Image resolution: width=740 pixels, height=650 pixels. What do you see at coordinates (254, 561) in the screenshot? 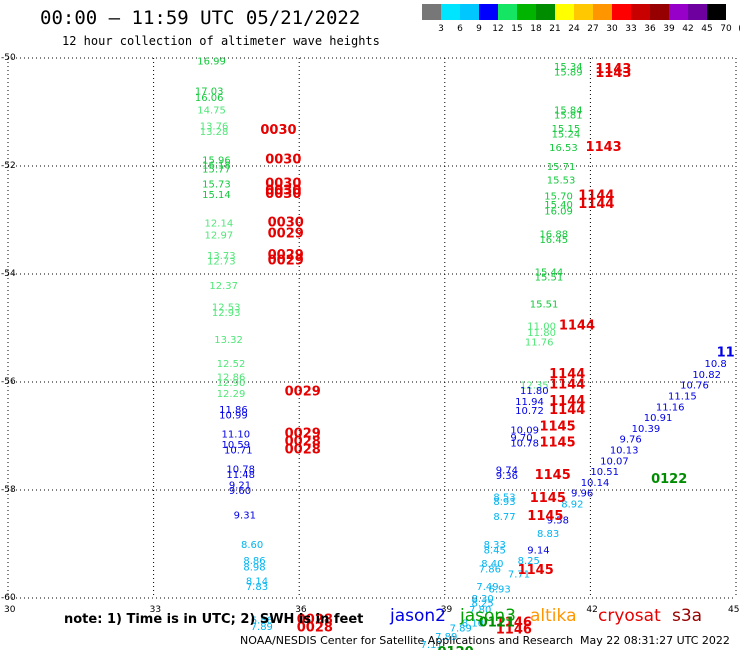
I see `wave-height-label: 8.86` at bounding box center [254, 561].